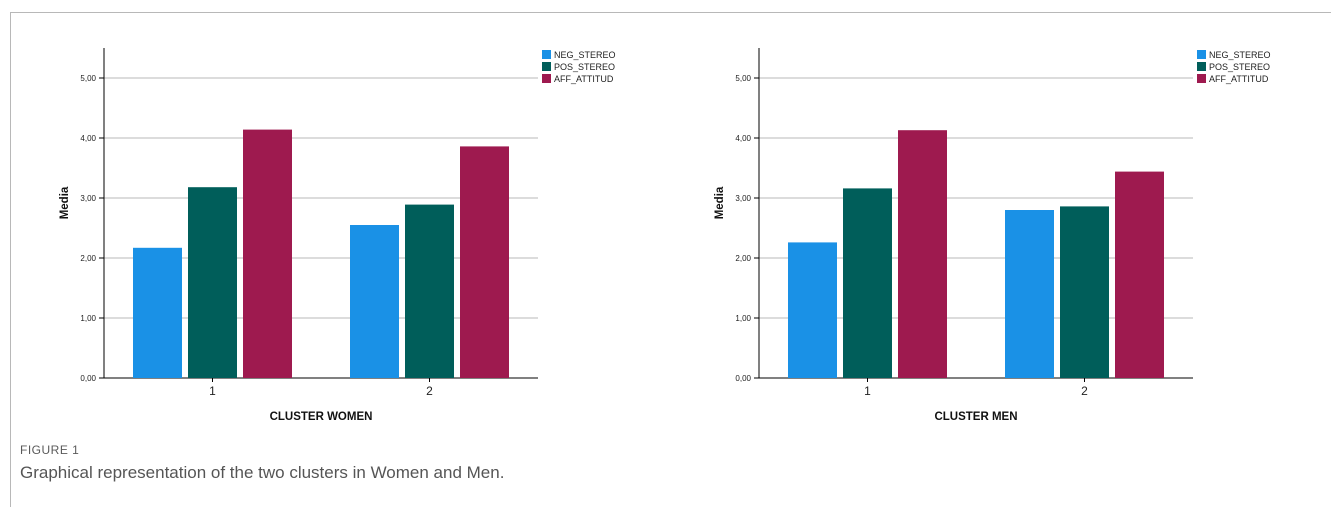  Describe the element at coordinates (670, 12) in the screenshot. I see `figure-frame-top` at that location.